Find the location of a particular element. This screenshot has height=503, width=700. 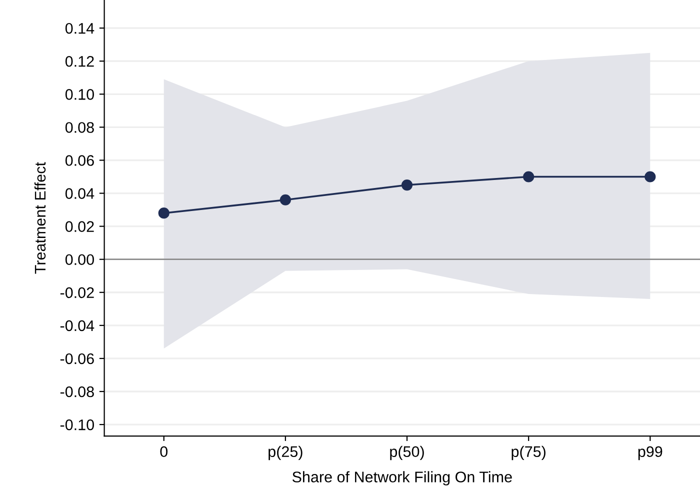

y-tick-label: -0.06 is located at coordinates (77, 358).